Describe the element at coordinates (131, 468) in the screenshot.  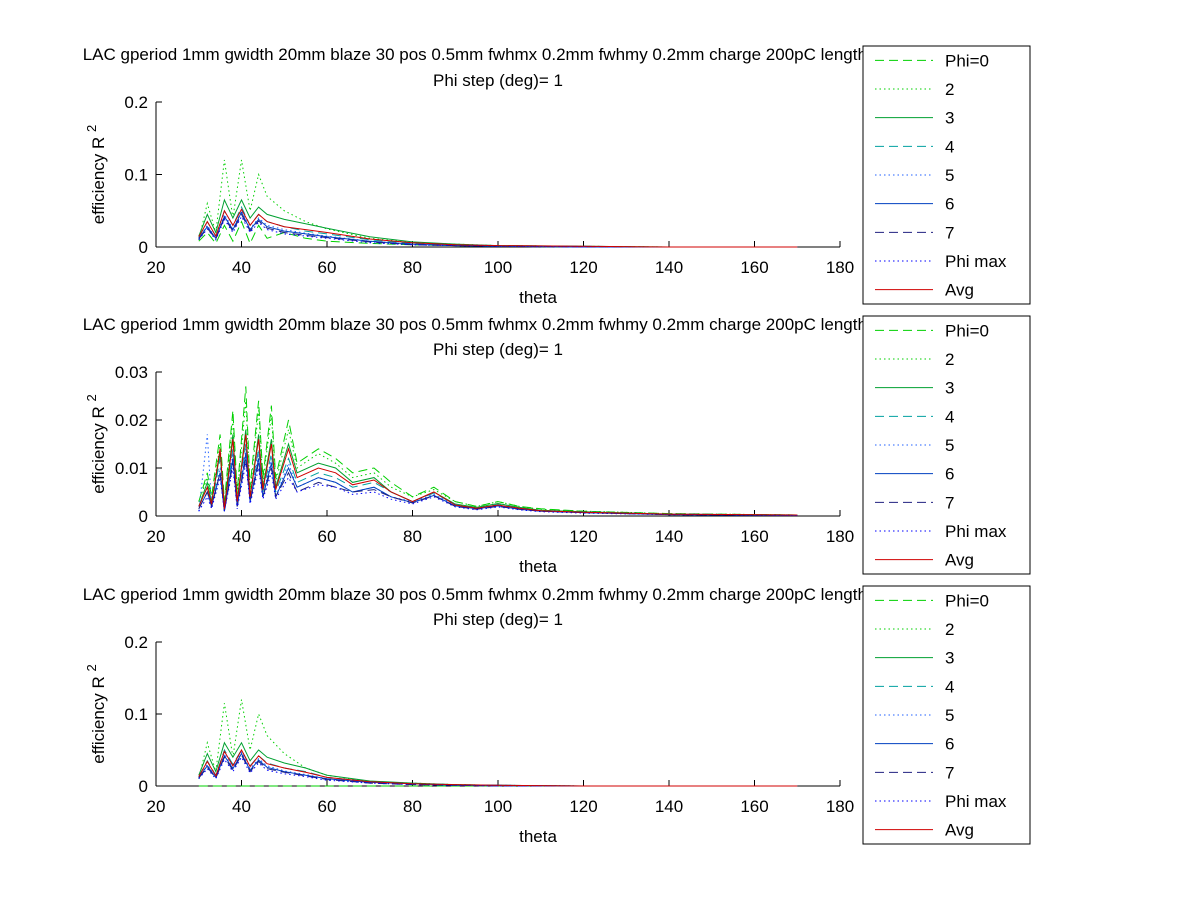
I see `y-tick-label: 0.01` at that location.